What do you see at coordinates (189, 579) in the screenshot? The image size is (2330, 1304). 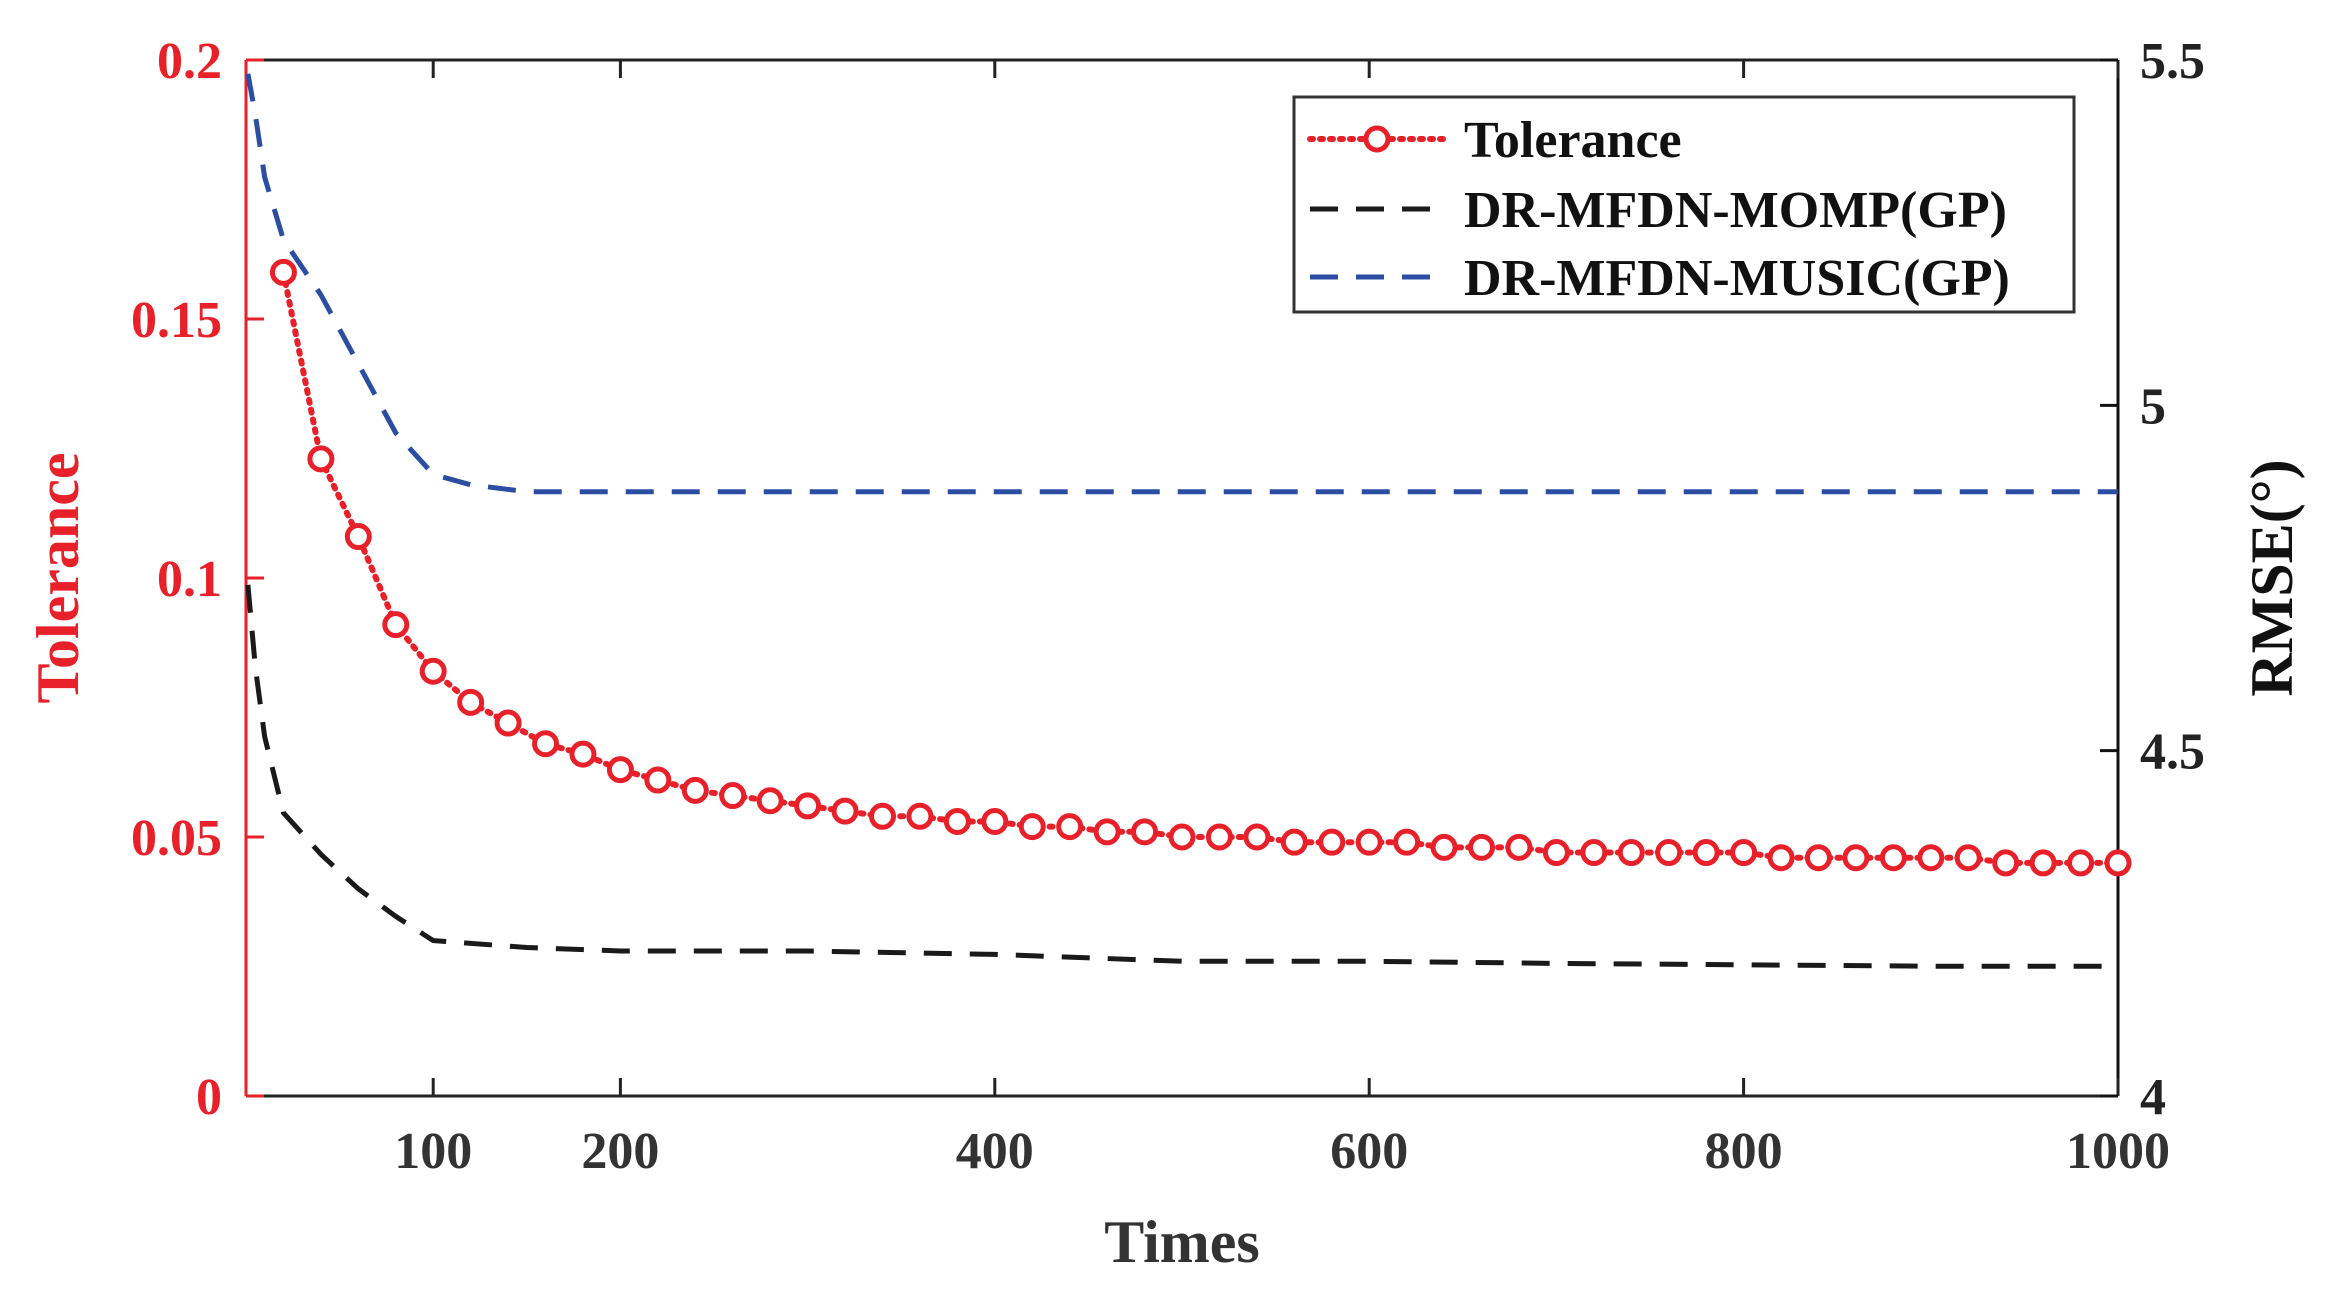 I see `left-tick-label: 0.1` at bounding box center [189, 579].